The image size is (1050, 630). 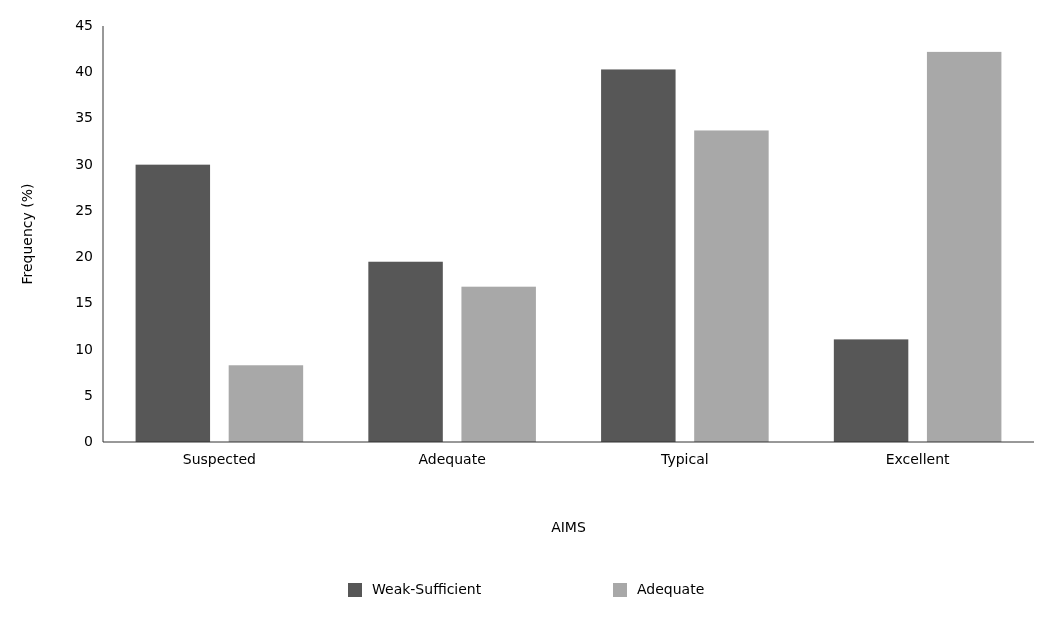 What do you see at coordinates (88, 441) in the screenshot?
I see `y-tick-label: 0` at bounding box center [88, 441].